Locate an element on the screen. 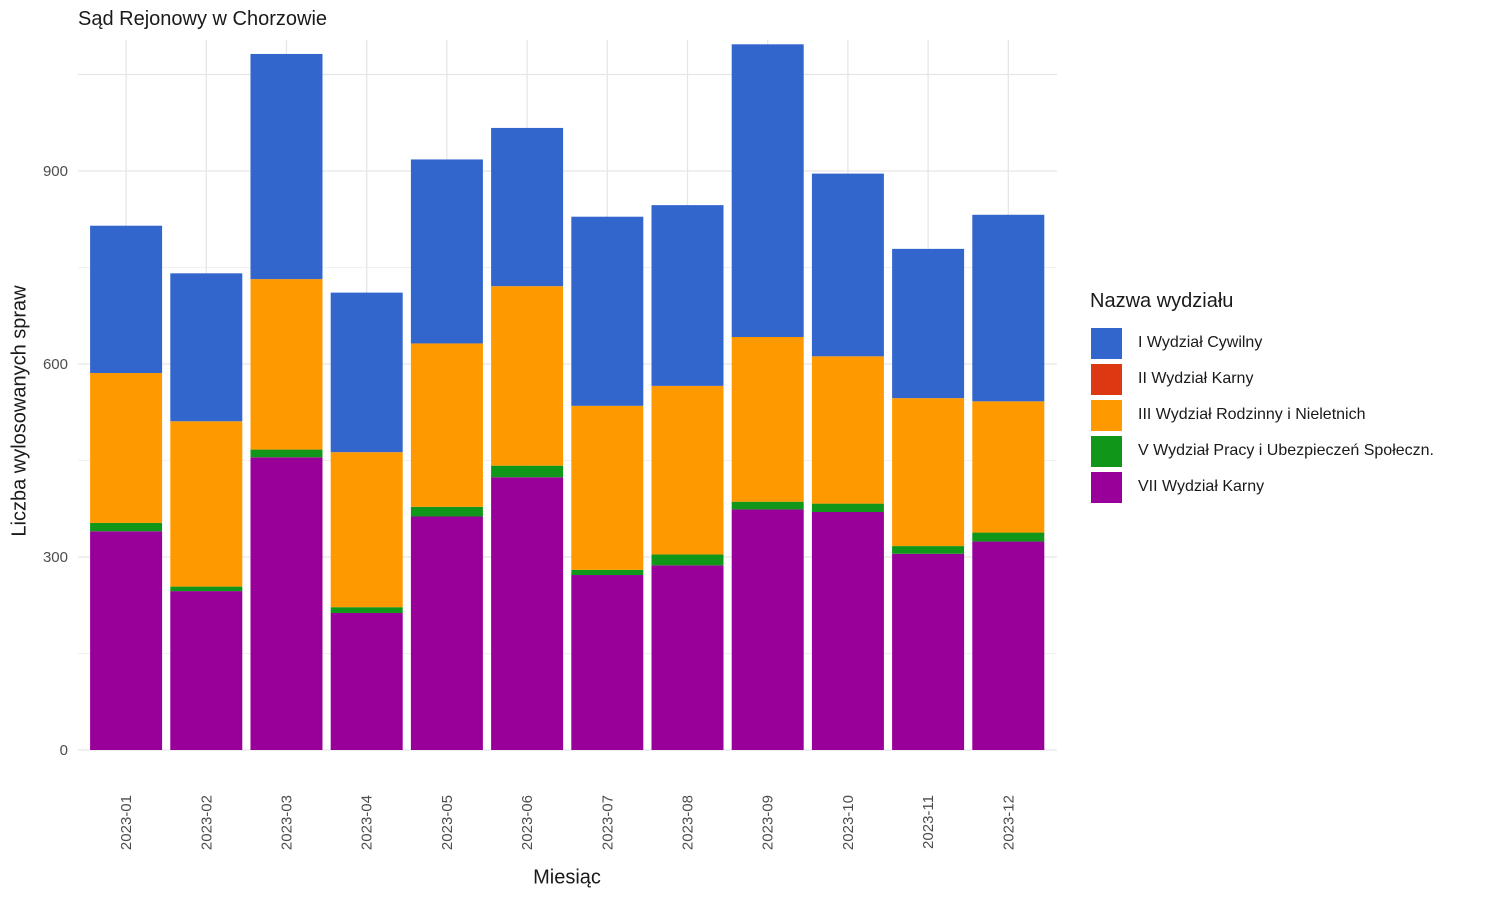 This screenshot has width=1500, height=900. chart-title: Sąd Rejonowy w Chorzowie is located at coordinates (203, 19).